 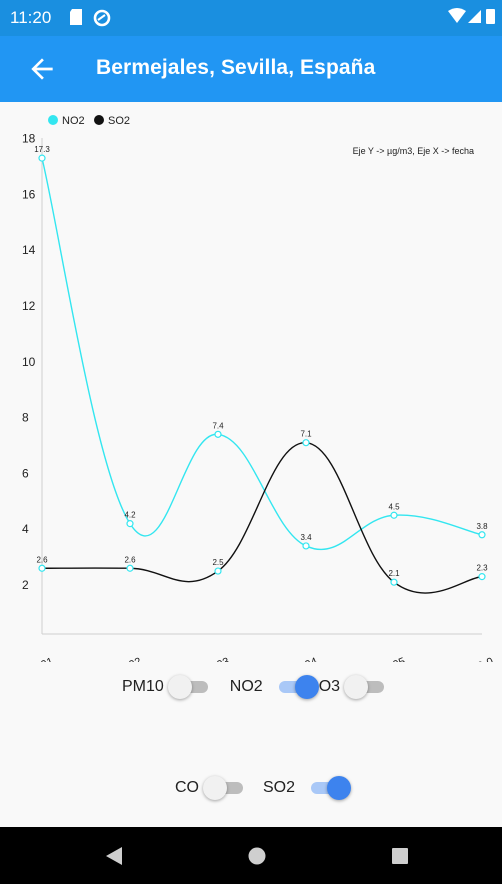 I want to click on data-label-so2: 7.1, so click(x=306, y=434).